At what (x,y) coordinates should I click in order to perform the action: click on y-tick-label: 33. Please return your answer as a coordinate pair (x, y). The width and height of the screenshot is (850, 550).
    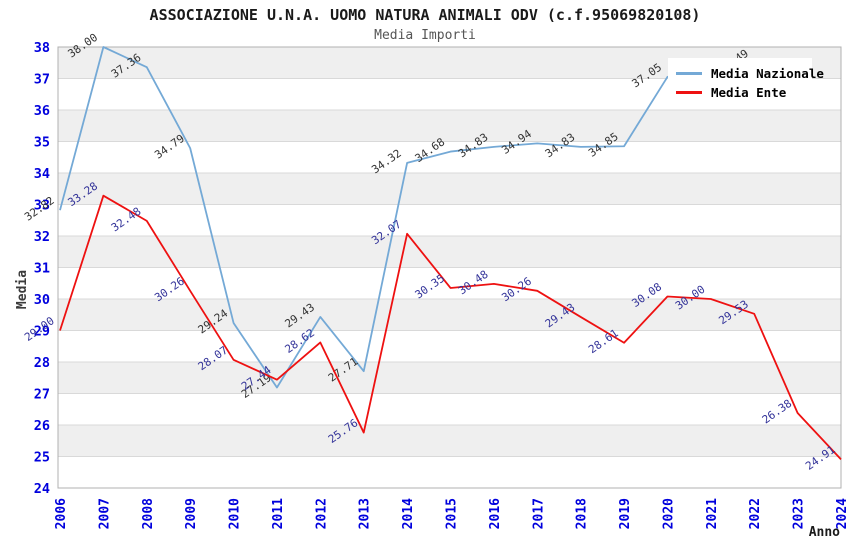
    Looking at the image, I should click on (42, 206).